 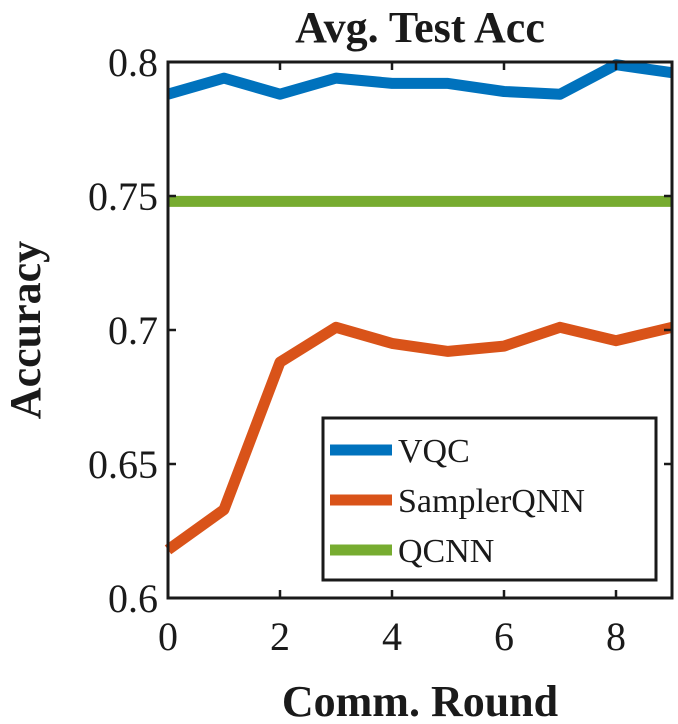 I want to click on y-tick-label: 0.65, so click(x=123, y=464).